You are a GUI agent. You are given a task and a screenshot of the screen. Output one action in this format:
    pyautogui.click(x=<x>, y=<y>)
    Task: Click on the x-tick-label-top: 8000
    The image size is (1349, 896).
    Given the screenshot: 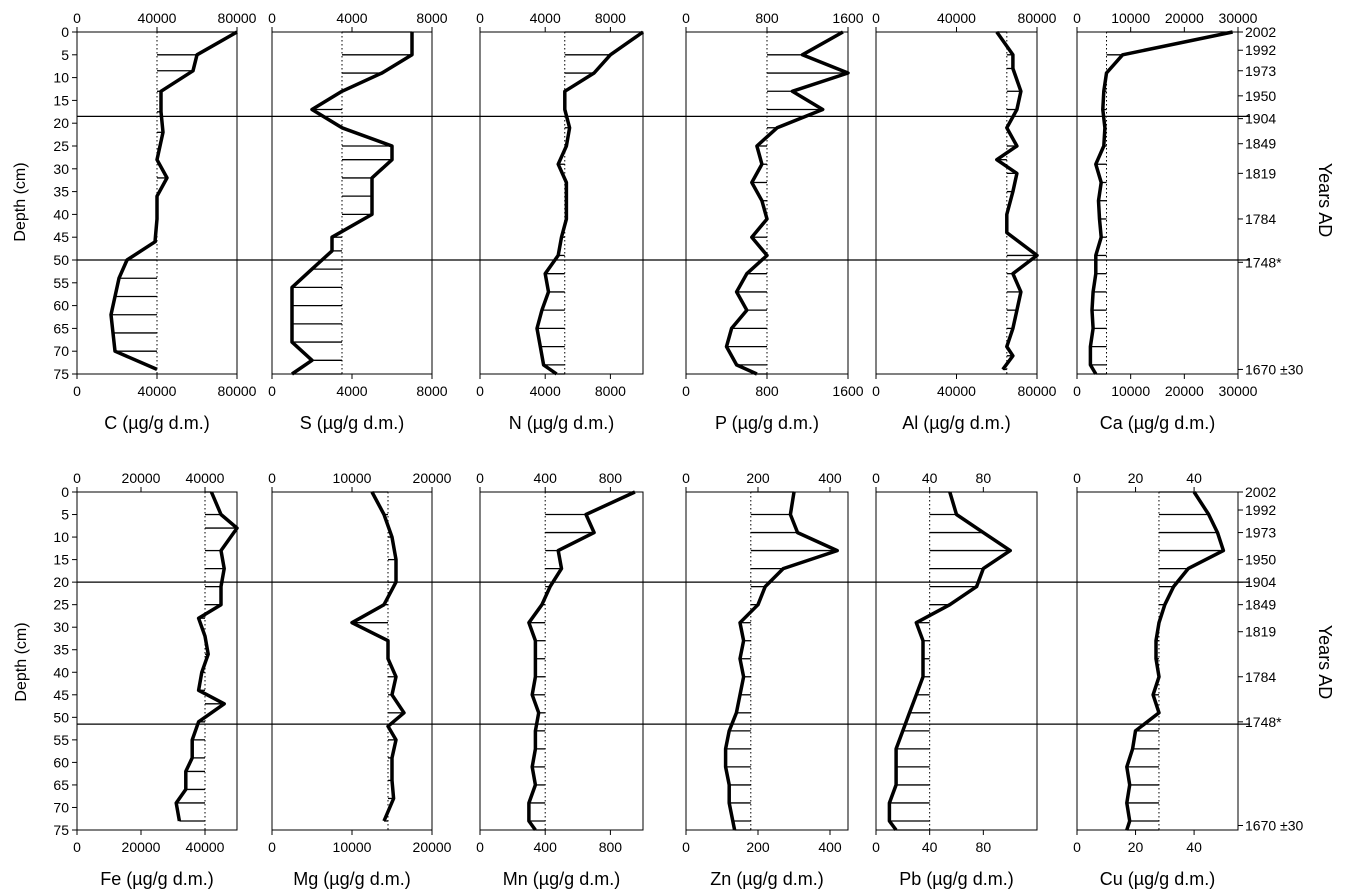 What is the action you would take?
    pyautogui.click(x=610, y=18)
    